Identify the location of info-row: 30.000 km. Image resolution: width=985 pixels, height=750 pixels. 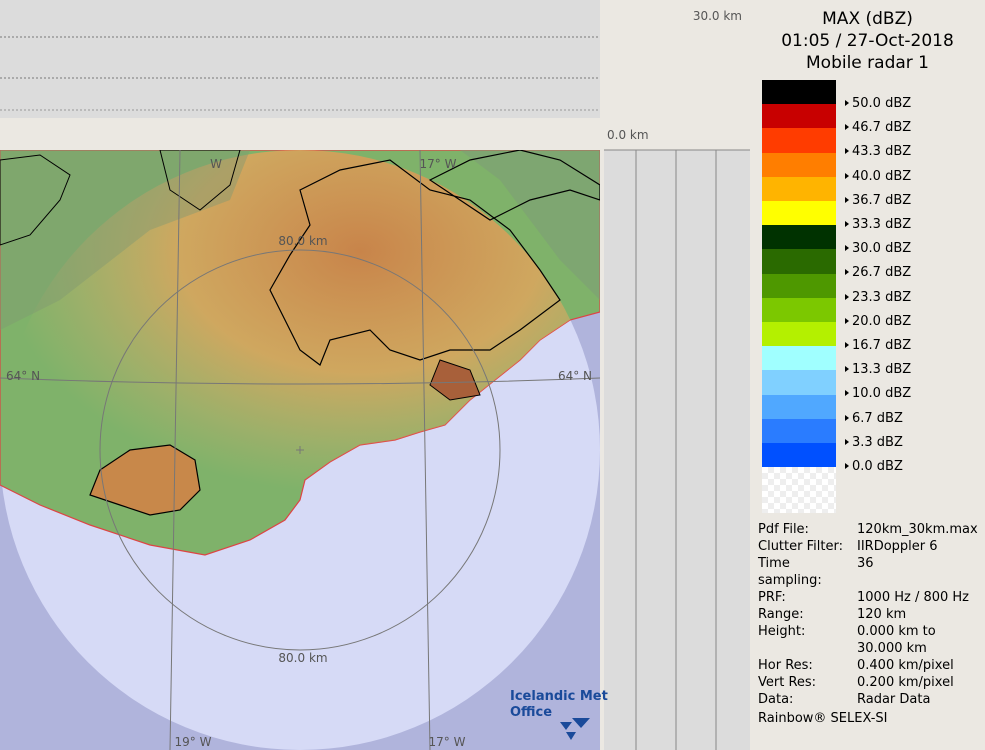
(868, 648).